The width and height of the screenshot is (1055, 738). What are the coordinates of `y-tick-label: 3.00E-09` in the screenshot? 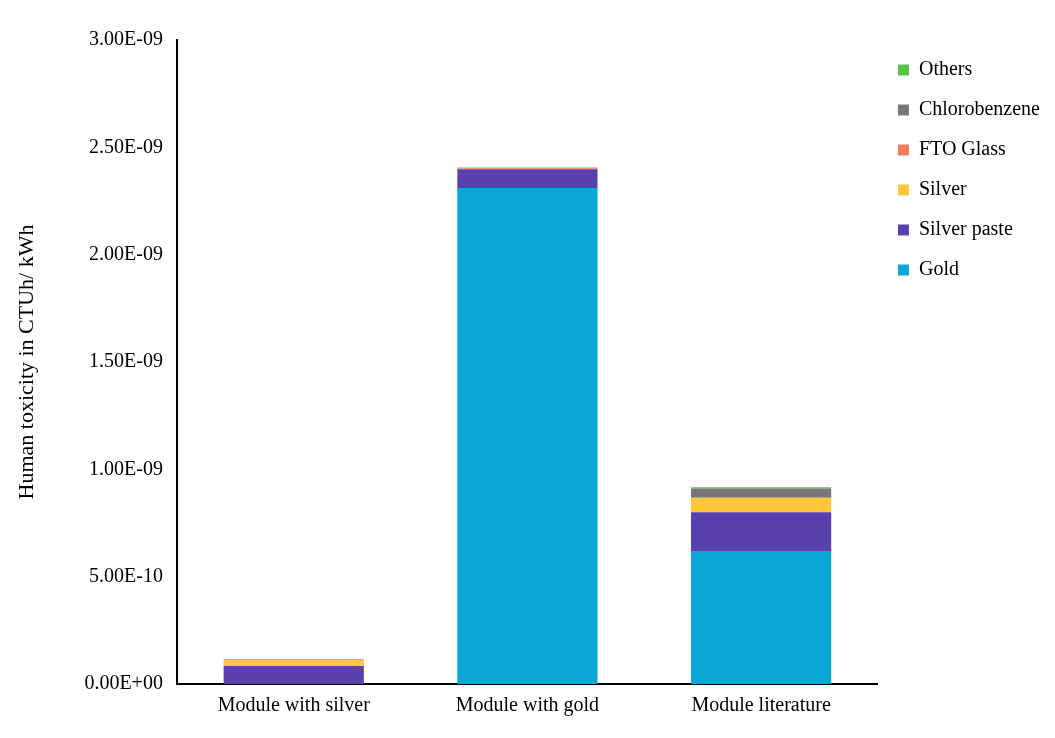 It's located at (126, 38).